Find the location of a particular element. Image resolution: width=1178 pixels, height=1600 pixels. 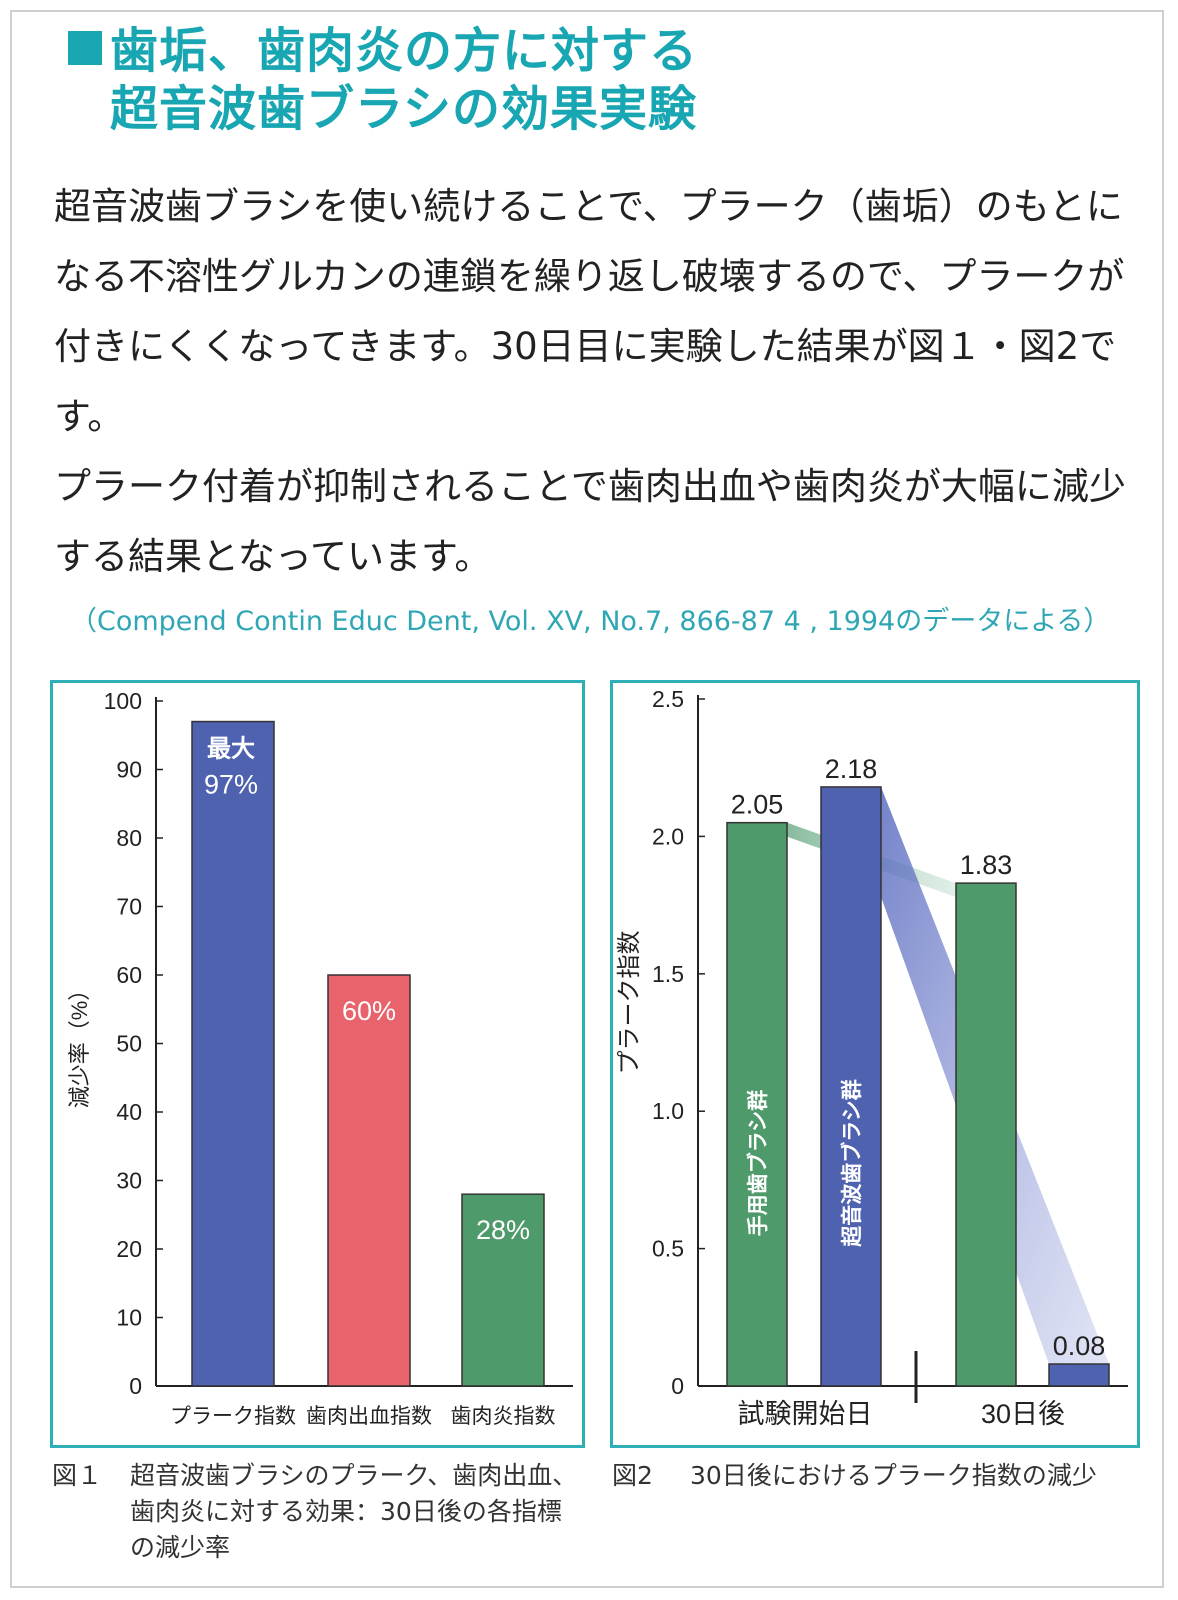

y-tick-label: 50 is located at coordinates (129, 1044).